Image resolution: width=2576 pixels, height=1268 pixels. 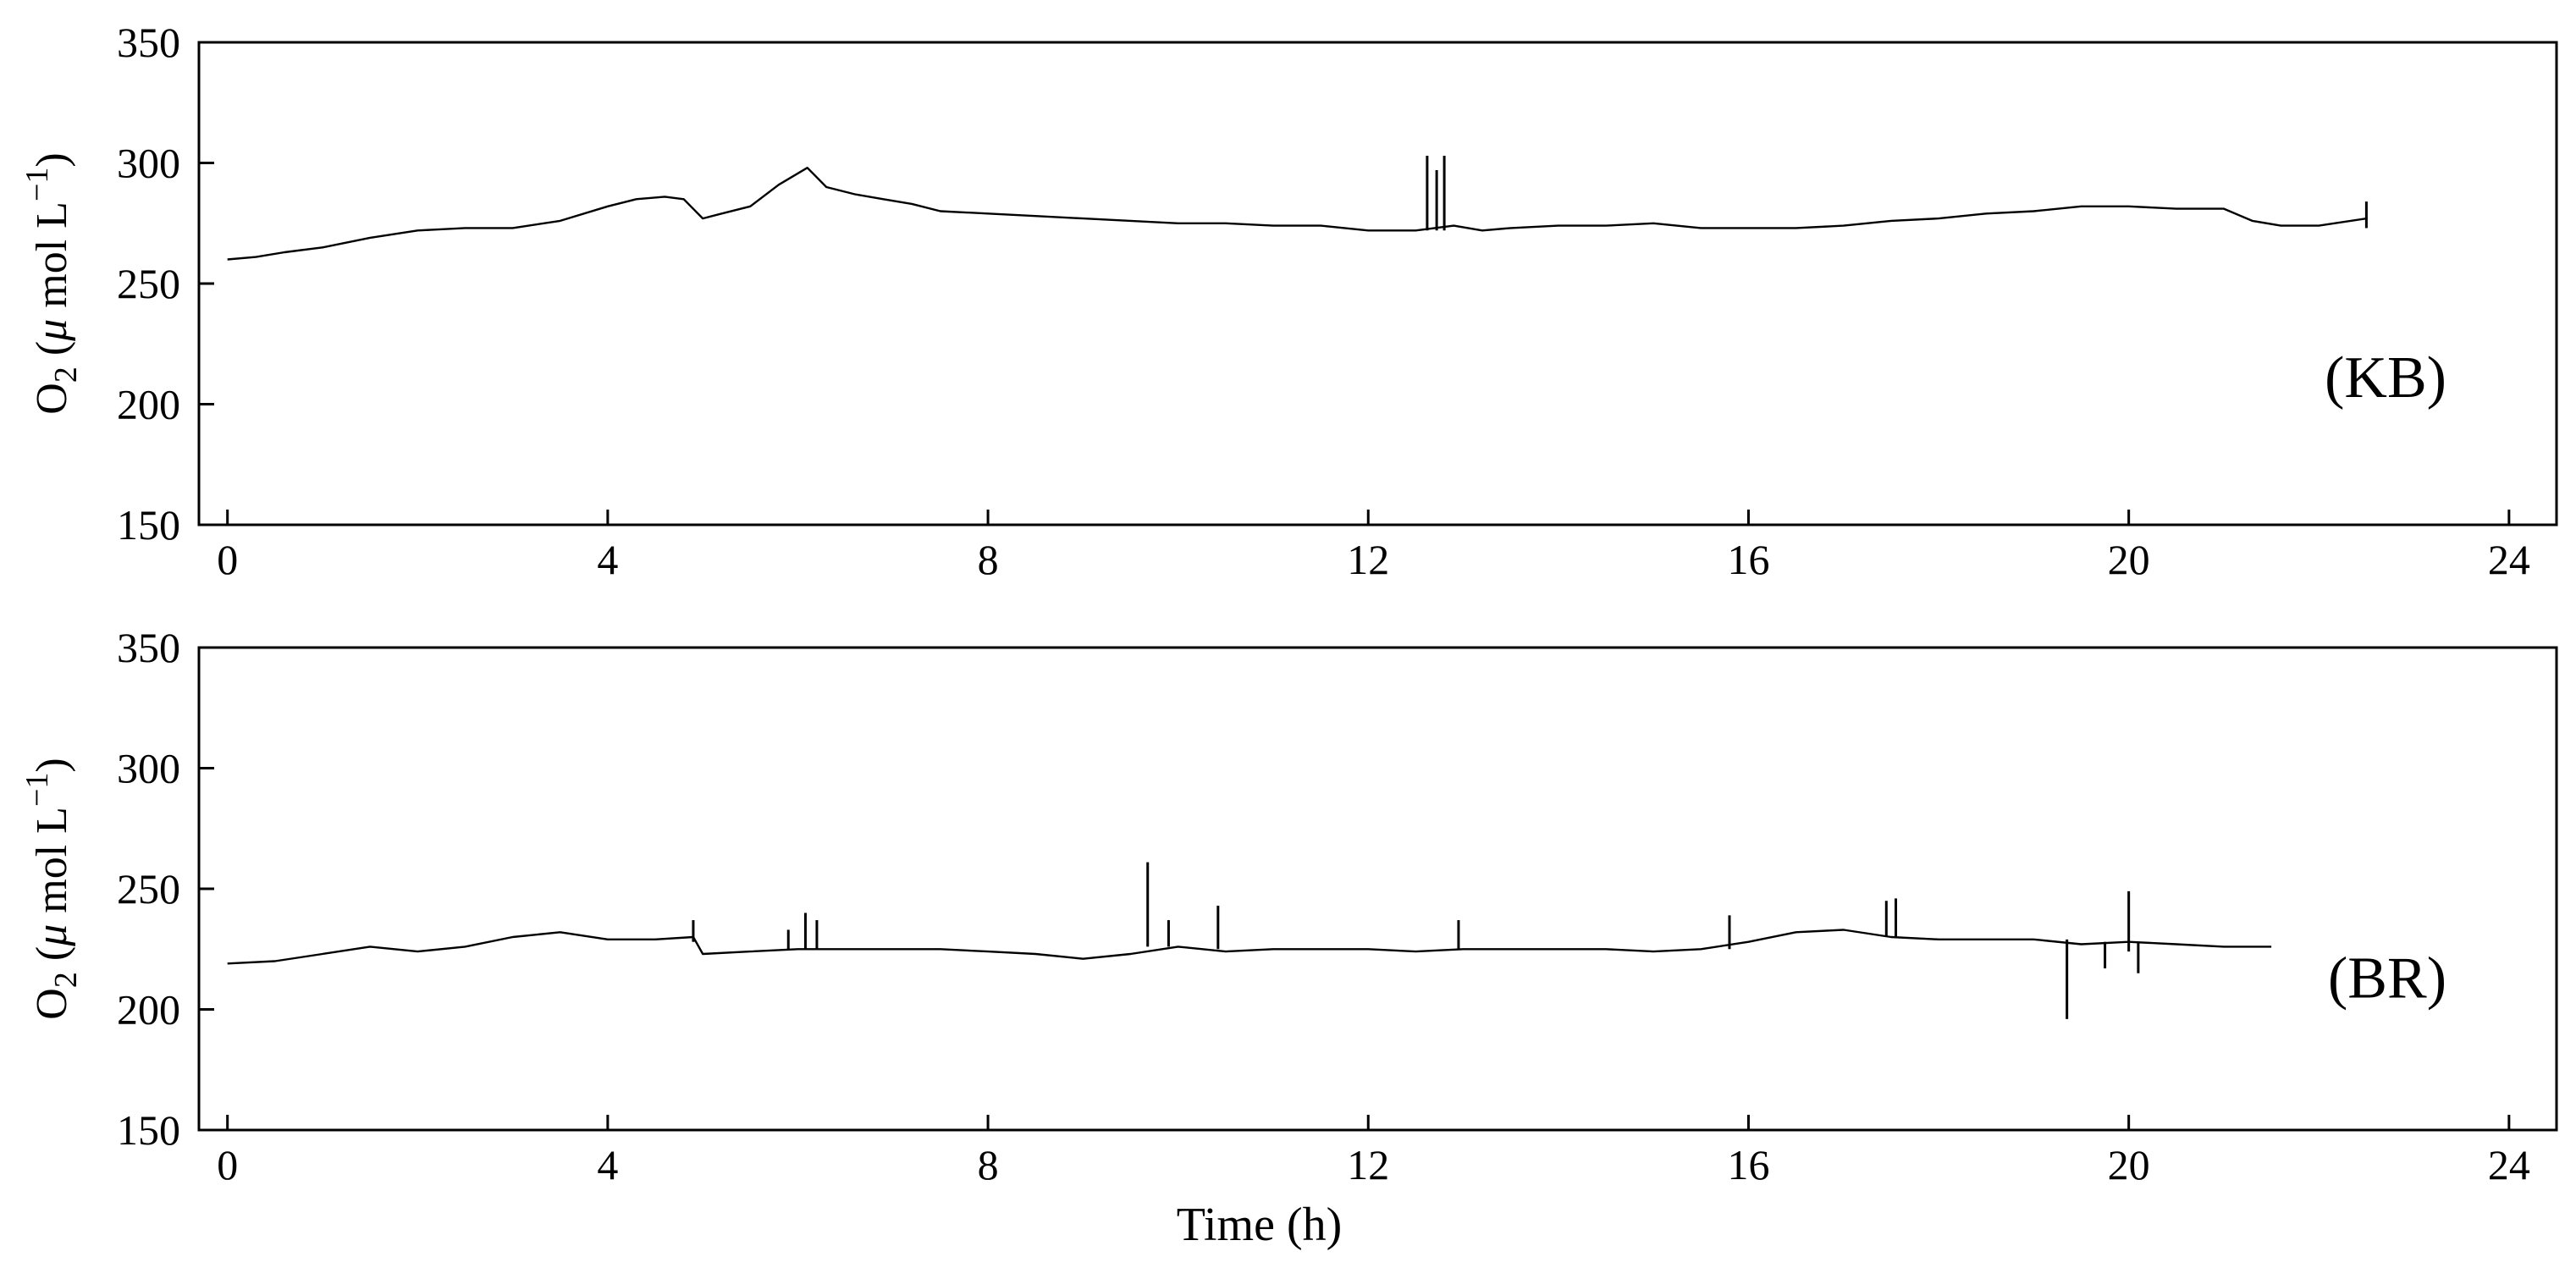 What do you see at coordinates (2385, 378) in the screenshot?
I see `panel-label: (KB)` at bounding box center [2385, 378].